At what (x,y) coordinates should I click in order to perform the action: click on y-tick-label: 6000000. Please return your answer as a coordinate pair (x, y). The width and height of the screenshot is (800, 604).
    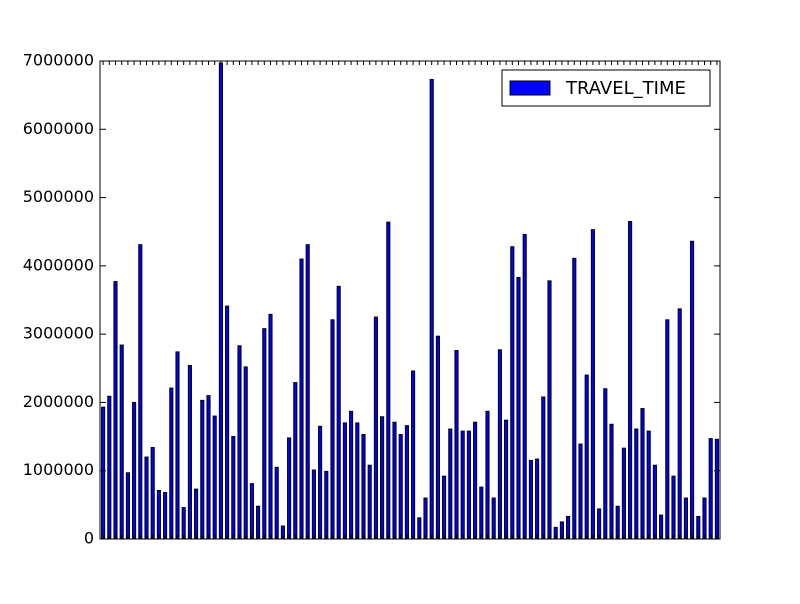
    Looking at the image, I should click on (58, 128).